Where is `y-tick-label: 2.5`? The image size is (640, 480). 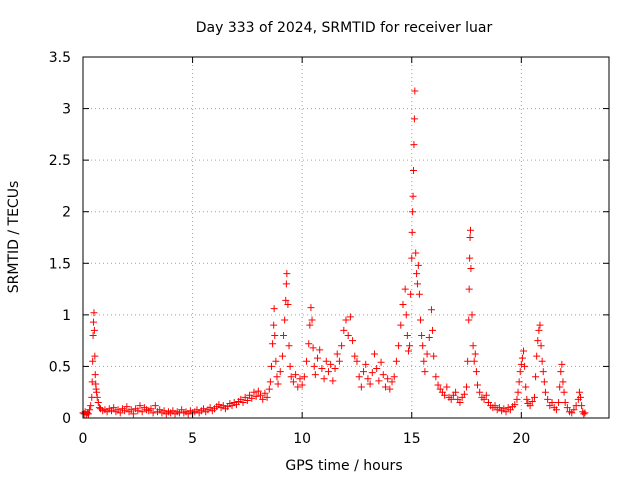 y-tick-label: 2.5 is located at coordinates (60, 161).